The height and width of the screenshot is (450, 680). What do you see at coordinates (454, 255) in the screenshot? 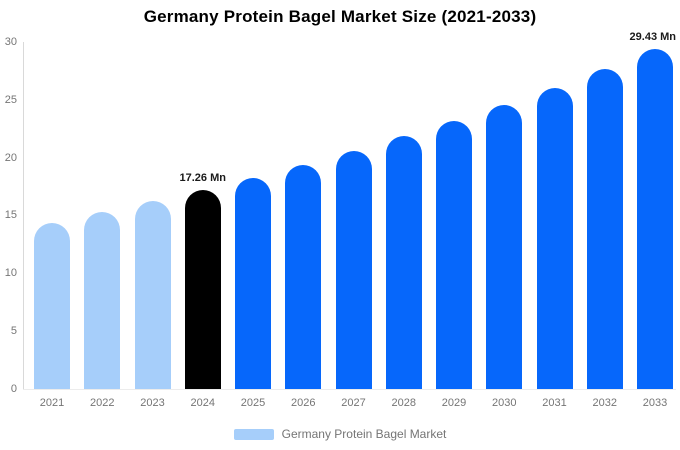
I see `bar-2029` at bounding box center [454, 255].